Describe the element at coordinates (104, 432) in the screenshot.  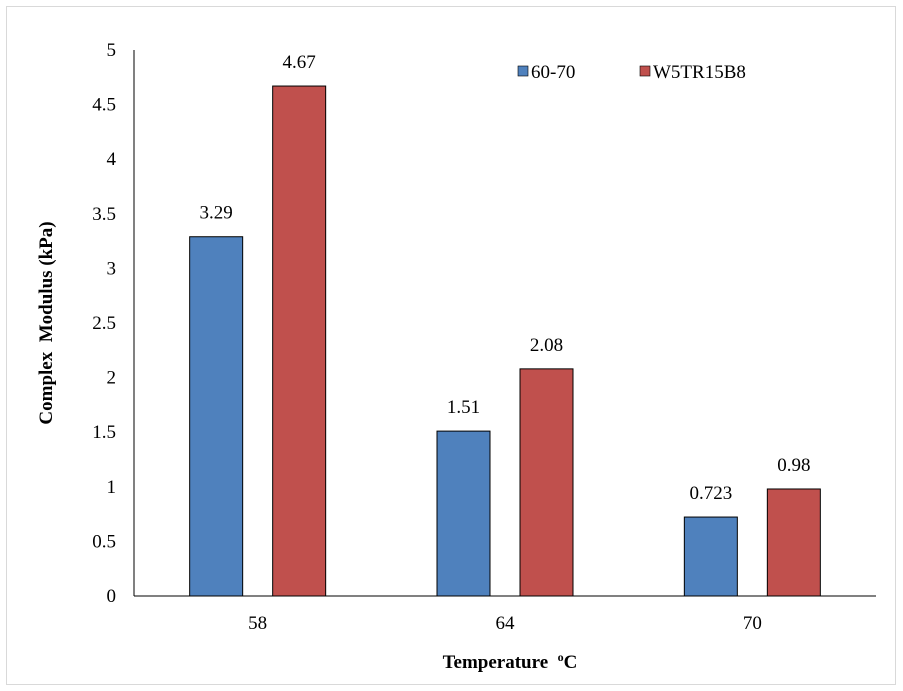
I see `y-tick-label: 1.5` at that location.